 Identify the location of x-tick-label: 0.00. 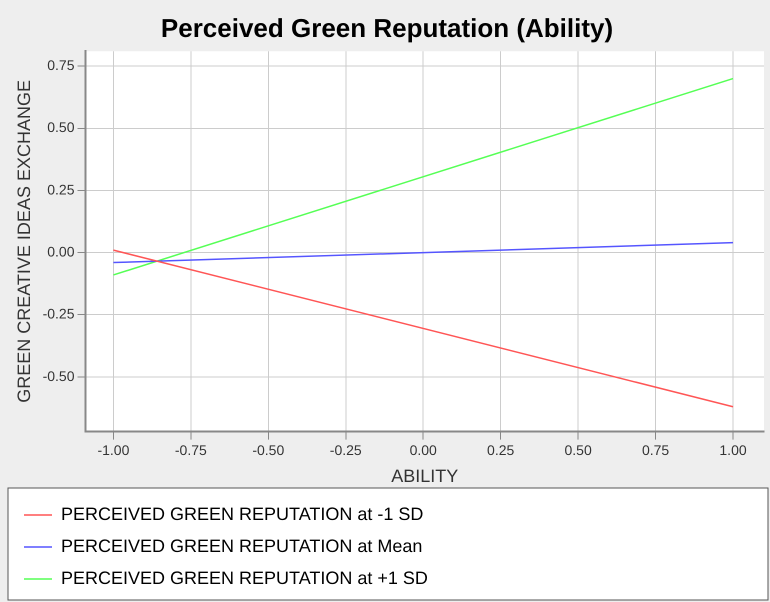
(424, 450).